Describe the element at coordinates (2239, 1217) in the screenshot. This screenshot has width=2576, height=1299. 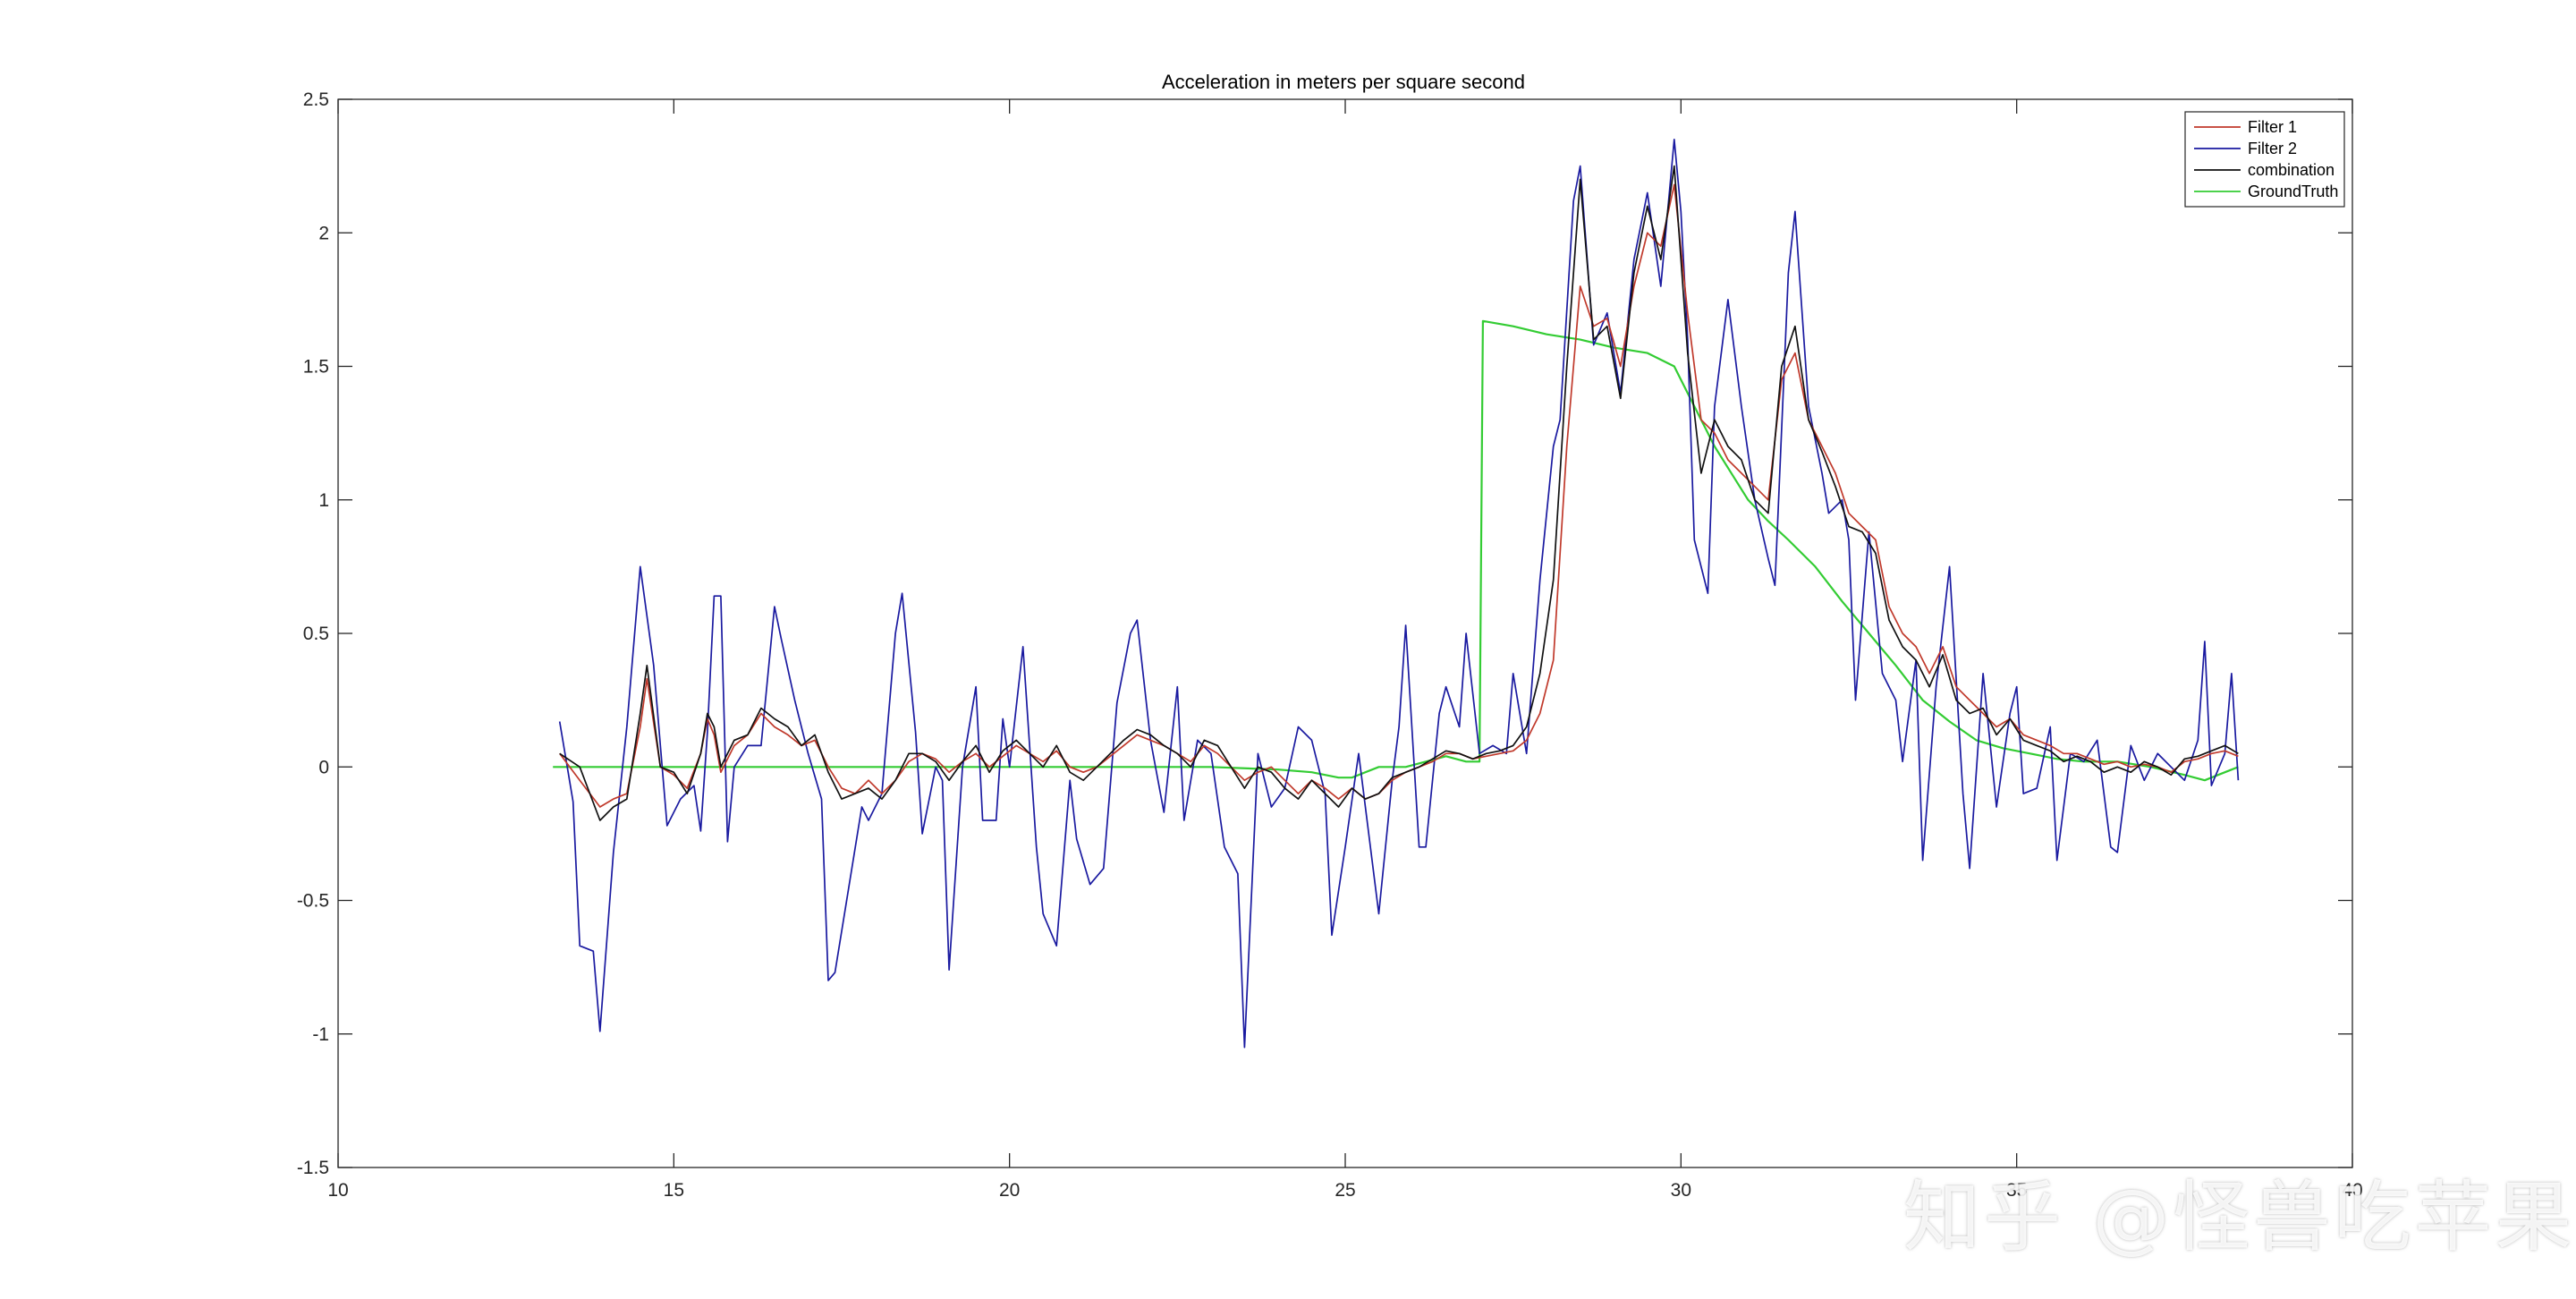
I see `watermark-text: 知乎 @怪兽吃苹果` at that location.